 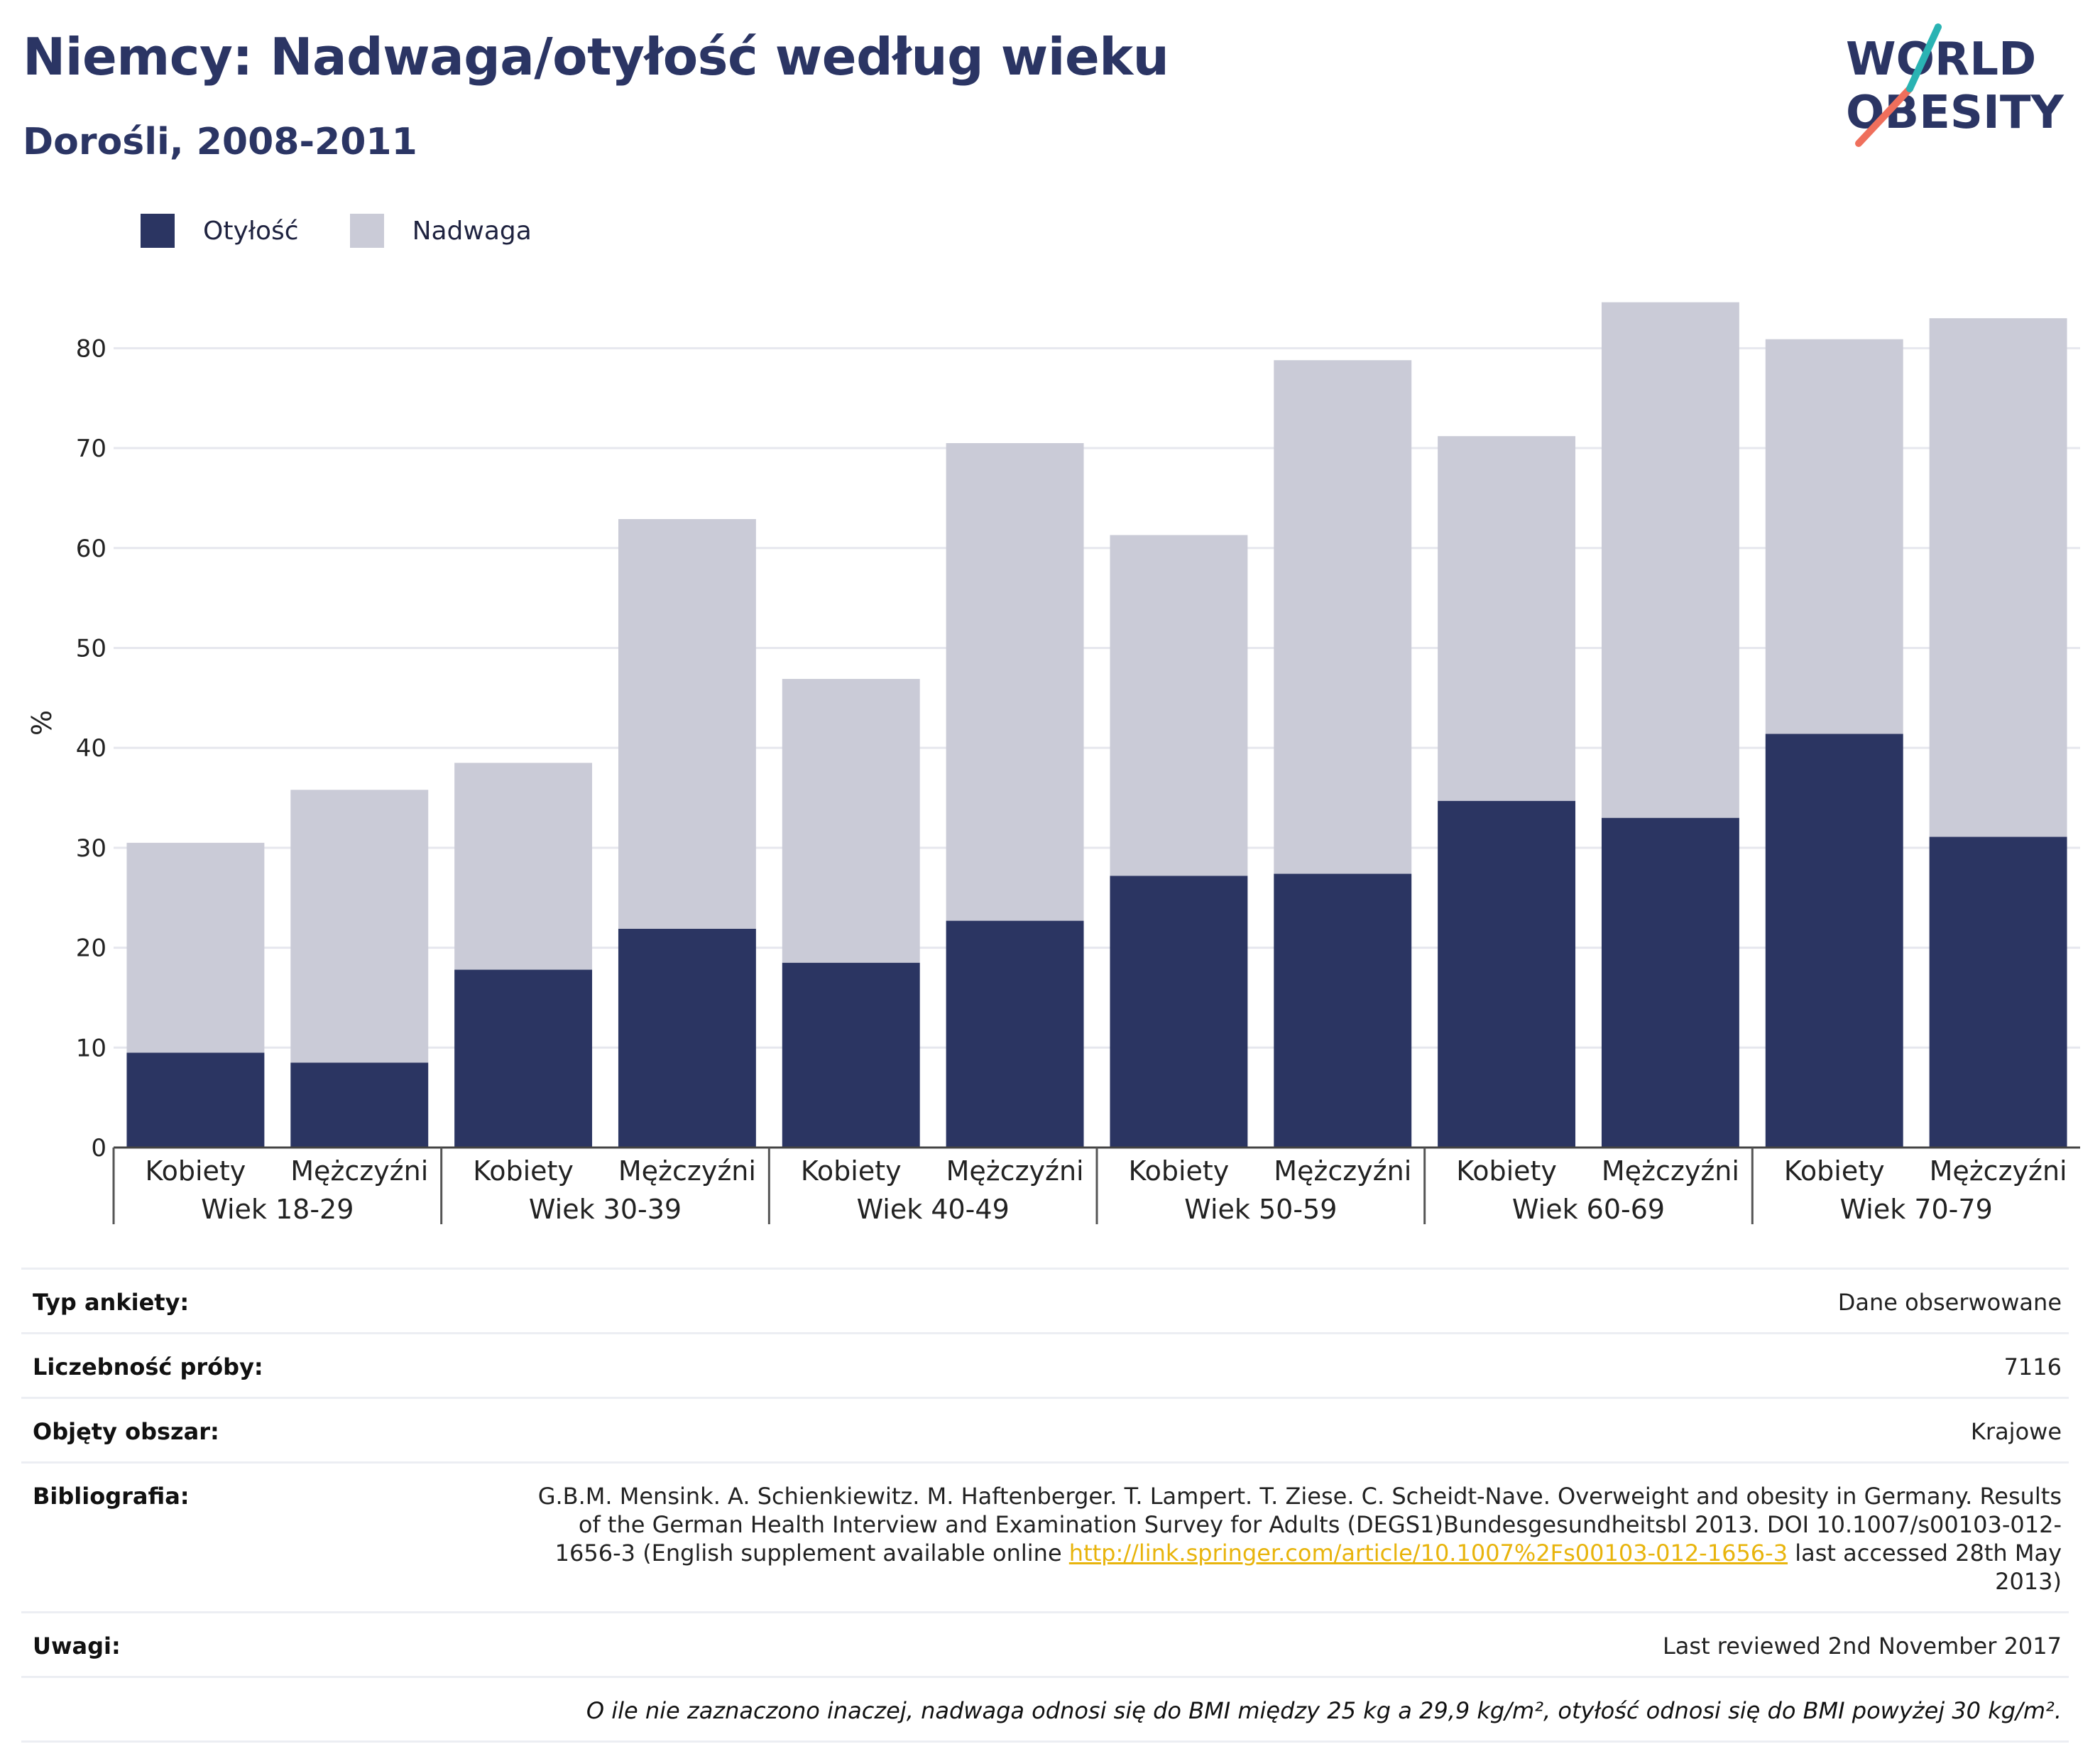 What do you see at coordinates (158, 231) in the screenshot?
I see `legend-swatch-obesity` at bounding box center [158, 231].